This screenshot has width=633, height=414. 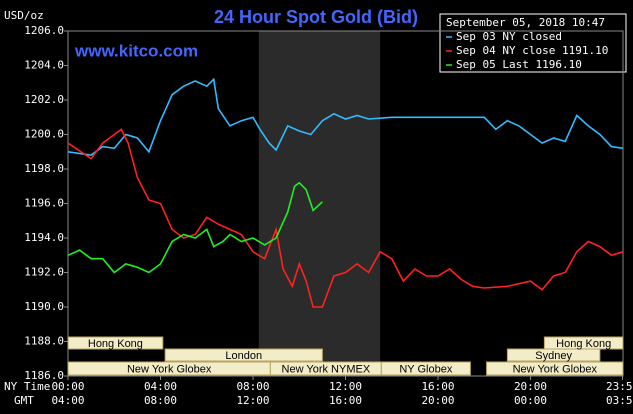 What do you see at coordinates (44, 30) in the screenshot?
I see `y-tick-label: 1206.0` at bounding box center [44, 30].